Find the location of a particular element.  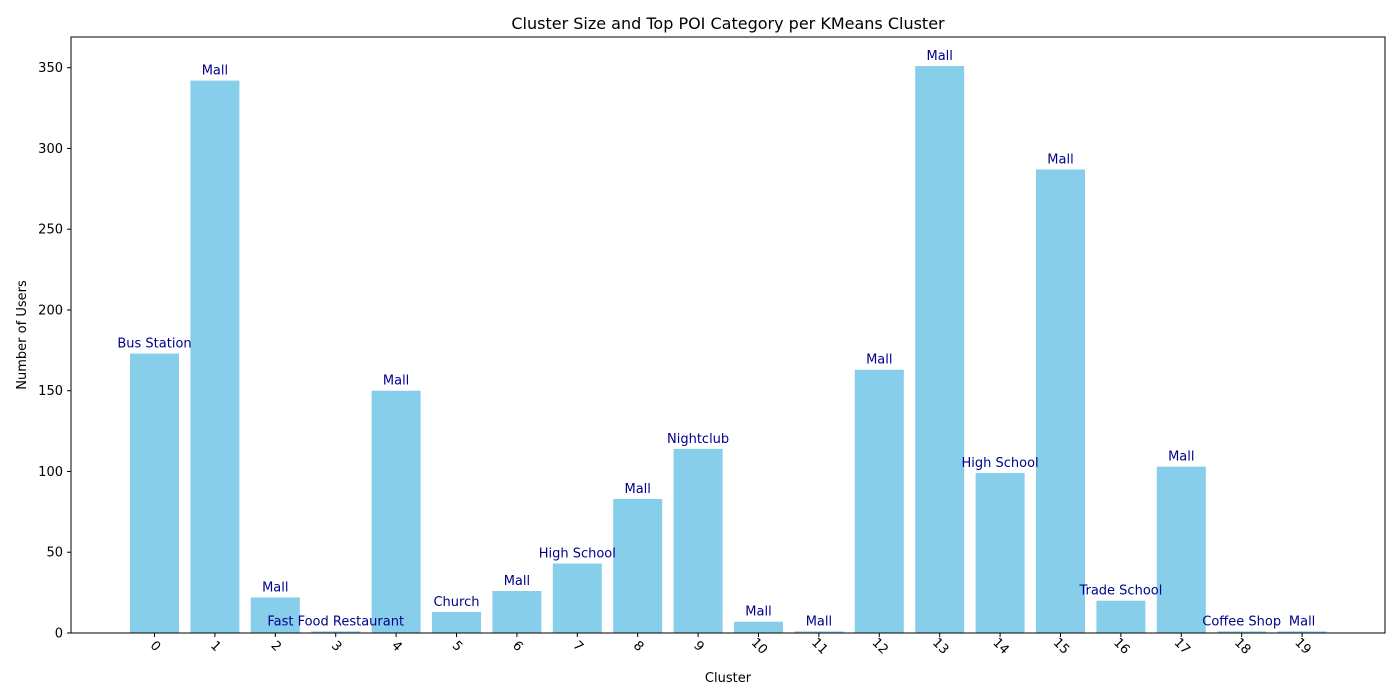

bar-label-cluster-18: Coffee Shop is located at coordinates (1241, 621).